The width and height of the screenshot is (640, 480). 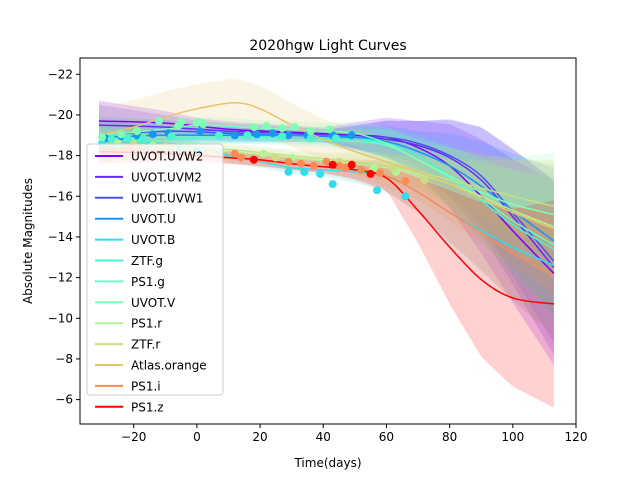 I want to click on x-tick-label-0: −20, so click(x=133, y=437).